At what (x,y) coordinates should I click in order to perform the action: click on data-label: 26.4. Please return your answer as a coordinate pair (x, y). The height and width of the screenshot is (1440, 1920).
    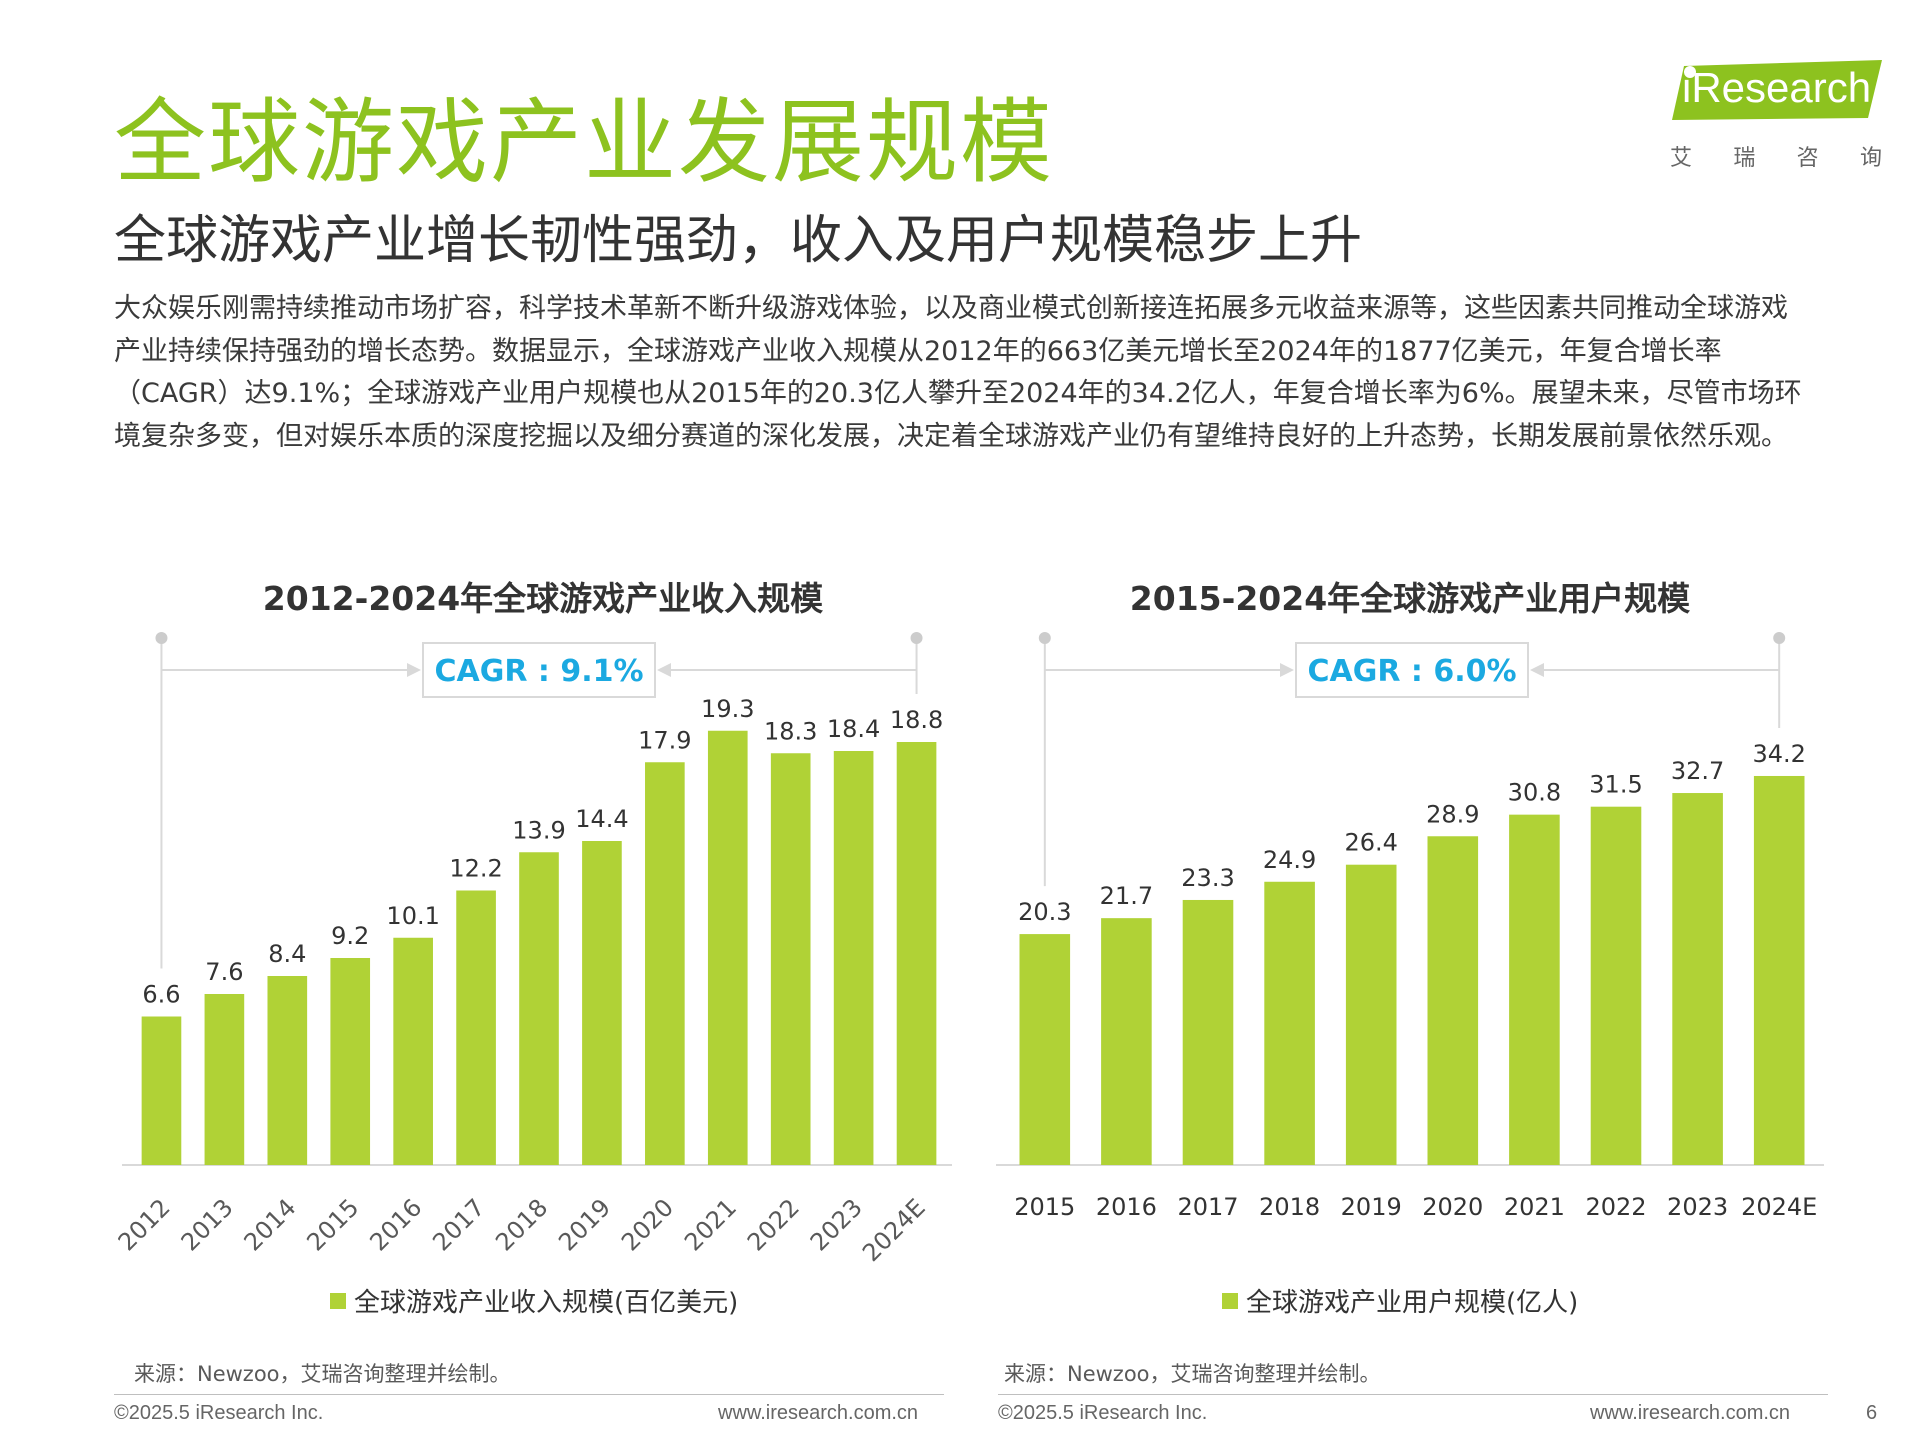
    Looking at the image, I should click on (1370, 843).